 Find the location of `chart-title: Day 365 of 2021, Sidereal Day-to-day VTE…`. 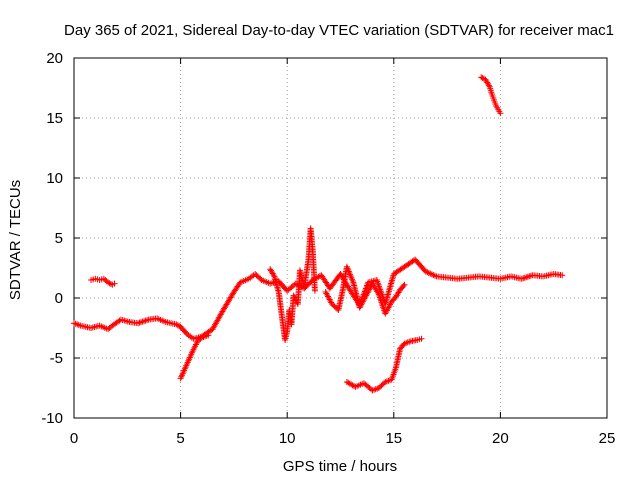

chart-title: Day 365 of 2021, Sidereal Day-to-day VTE… is located at coordinates (339, 30).